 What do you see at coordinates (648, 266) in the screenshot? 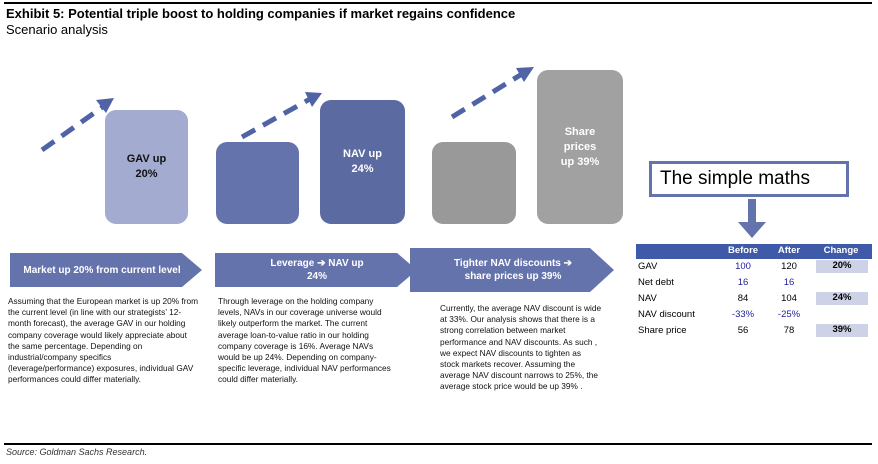
I see `row-label: GAV` at bounding box center [648, 266].